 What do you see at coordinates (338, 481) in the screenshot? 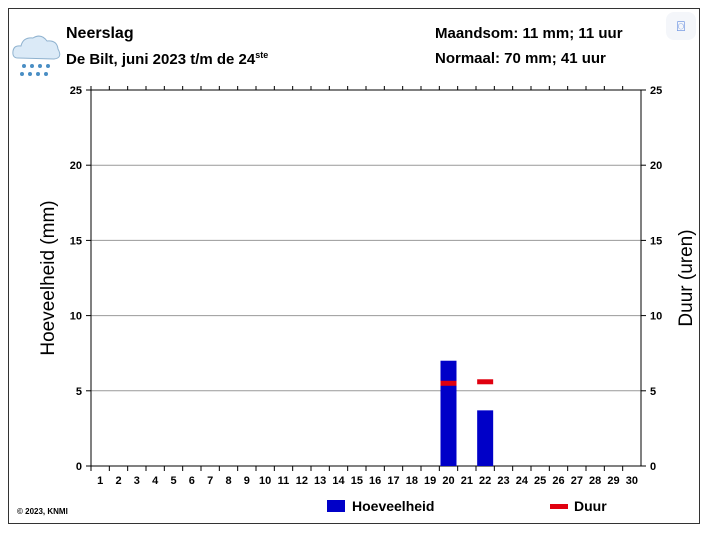
I see `x-tick-label: 14` at bounding box center [338, 481].